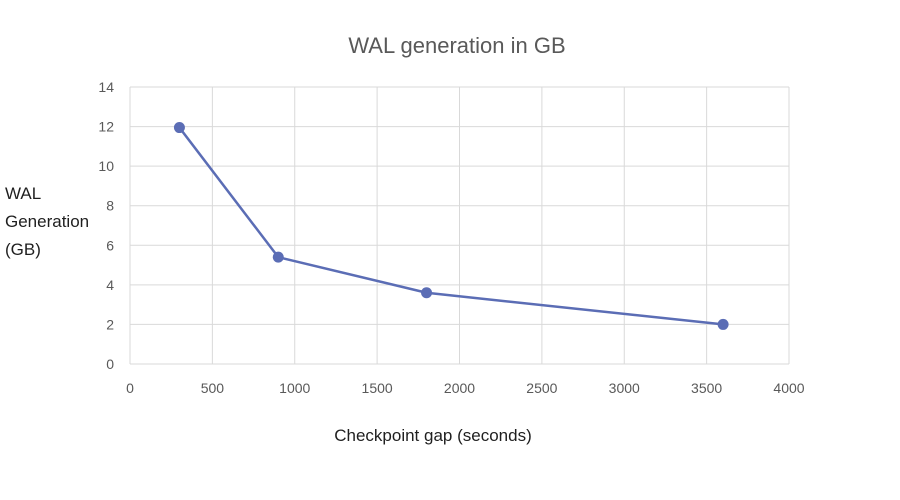 This screenshot has width=900, height=500. What do you see at coordinates (47, 221) in the screenshot?
I see `y-axis-label-line-2: Generation` at bounding box center [47, 221].